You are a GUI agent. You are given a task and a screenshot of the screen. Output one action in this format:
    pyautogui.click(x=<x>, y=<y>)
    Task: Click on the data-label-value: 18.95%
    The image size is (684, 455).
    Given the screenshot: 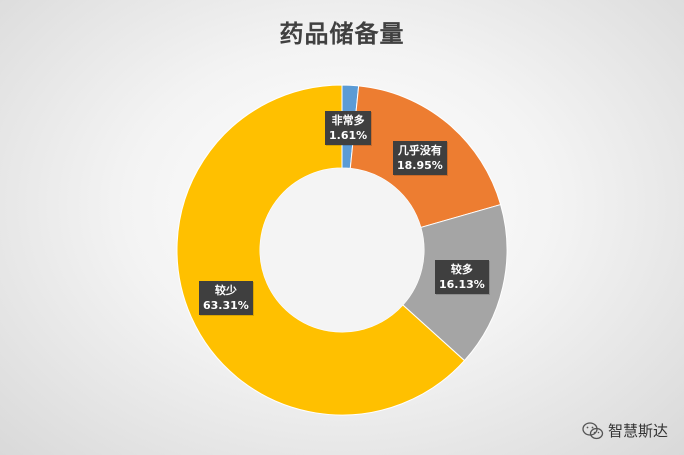 What is the action you would take?
    pyautogui.click(x=420, y=165)
    